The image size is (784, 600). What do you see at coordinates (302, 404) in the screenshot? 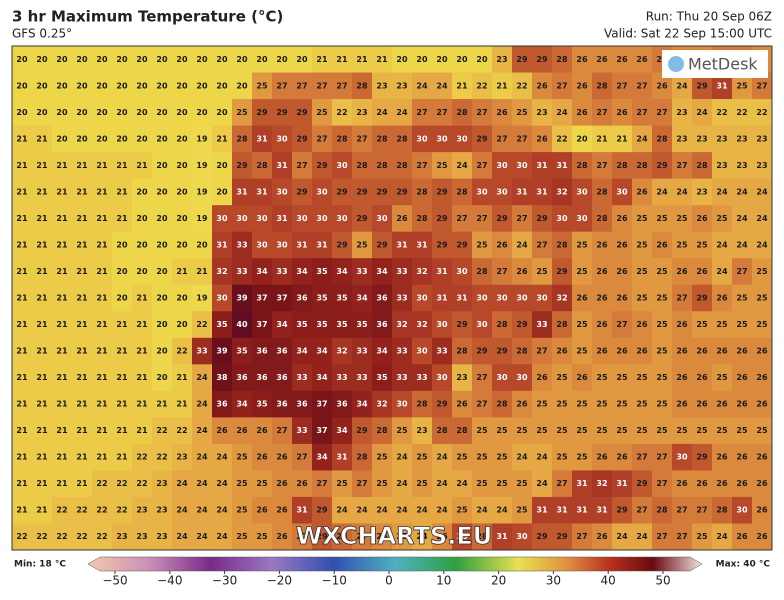
I see `temp-label: 36` at bounding box center [302, 404].